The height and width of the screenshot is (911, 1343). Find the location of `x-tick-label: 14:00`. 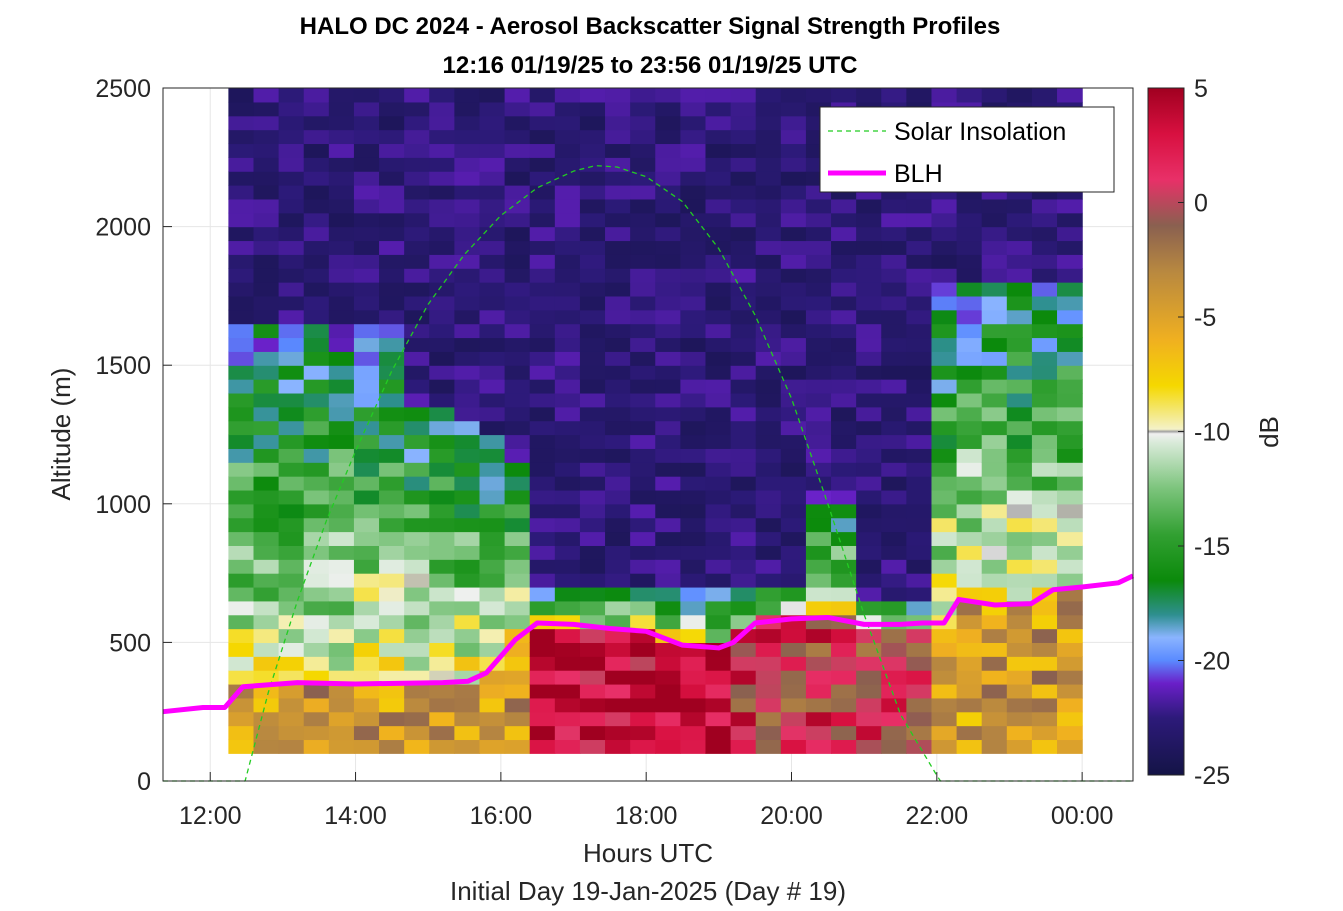

x-tick-label: 14:00 is located at coordinates (355, 816).